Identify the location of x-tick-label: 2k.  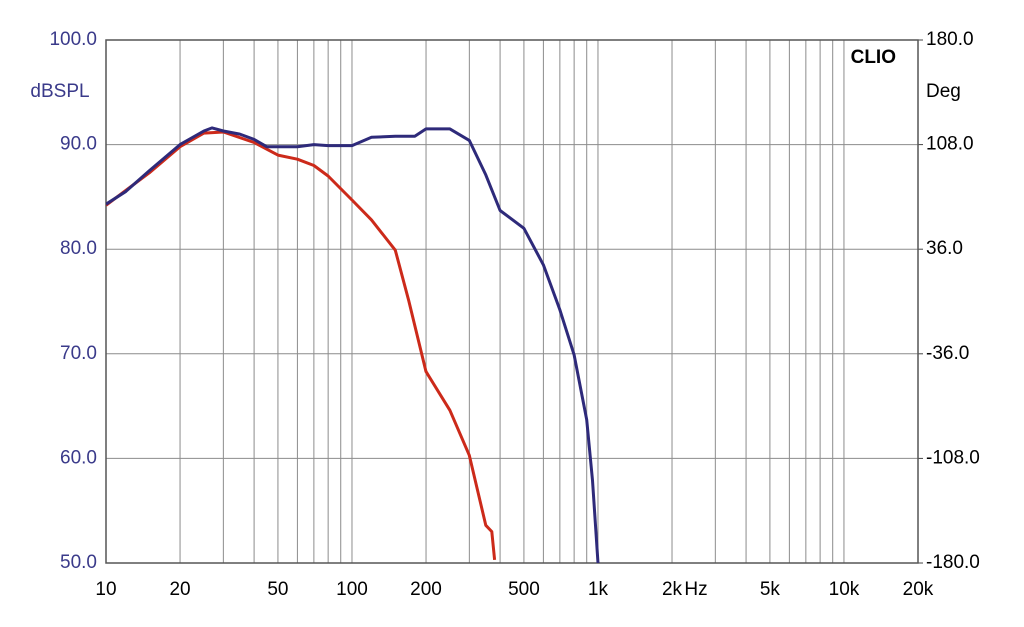
(672, 589).